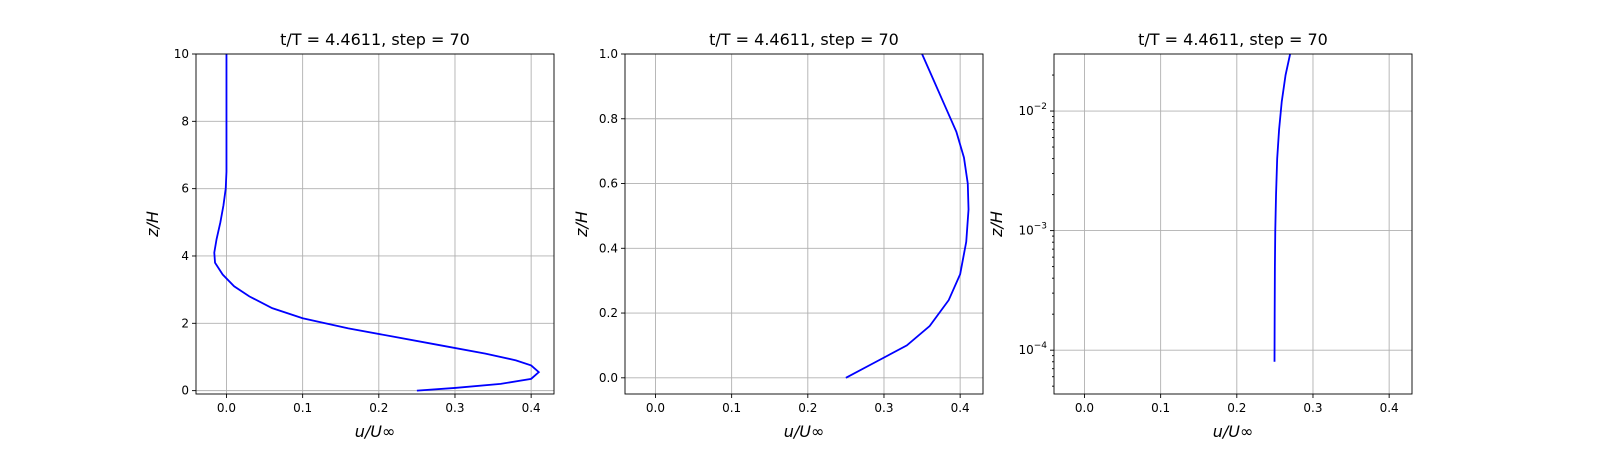 This screenshot has height=450, width=1600. I want to click on y-tick-label: 0.2, so click(608, 313).